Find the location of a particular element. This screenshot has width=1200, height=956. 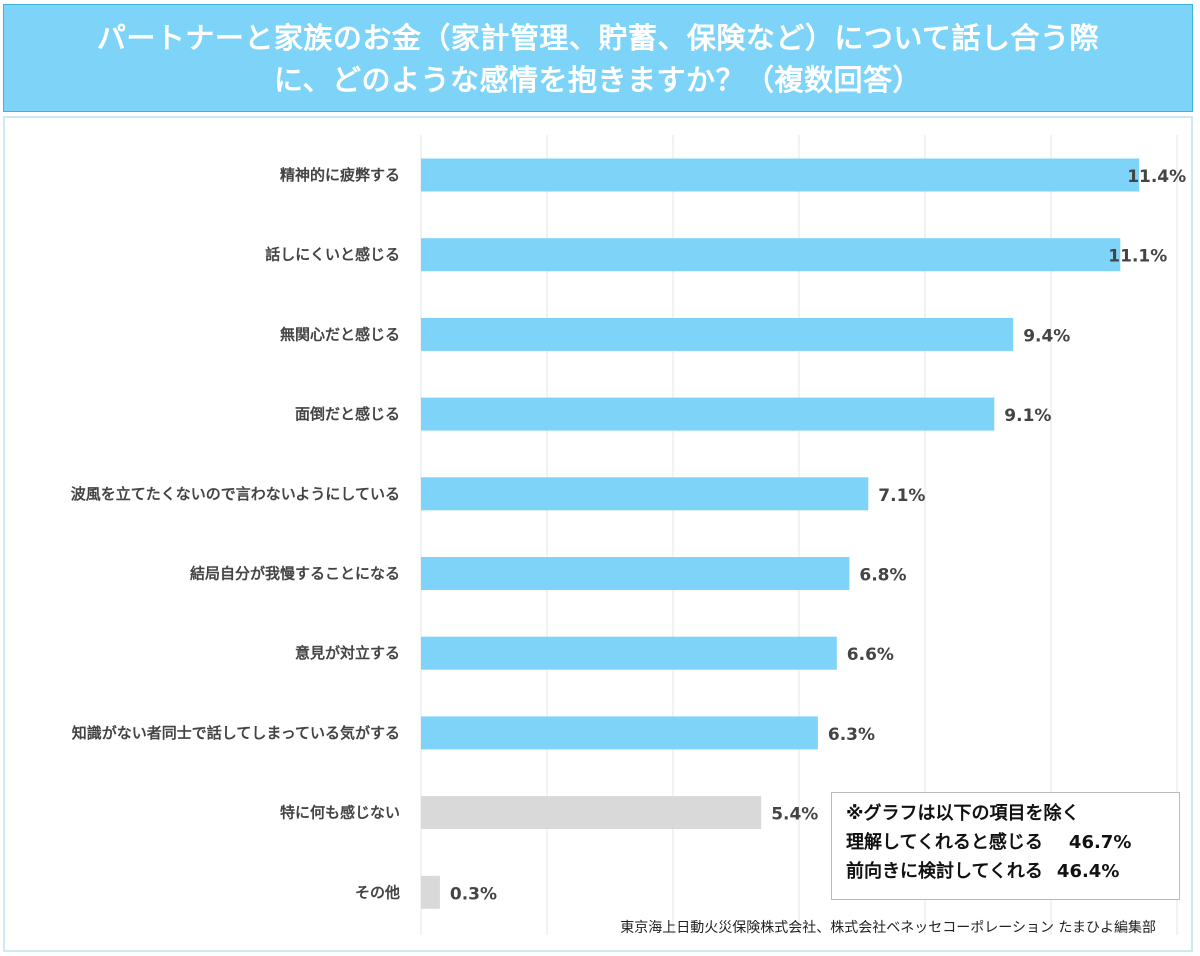

category-label: 無関心だと感じる is located at coordinates (340, 334).